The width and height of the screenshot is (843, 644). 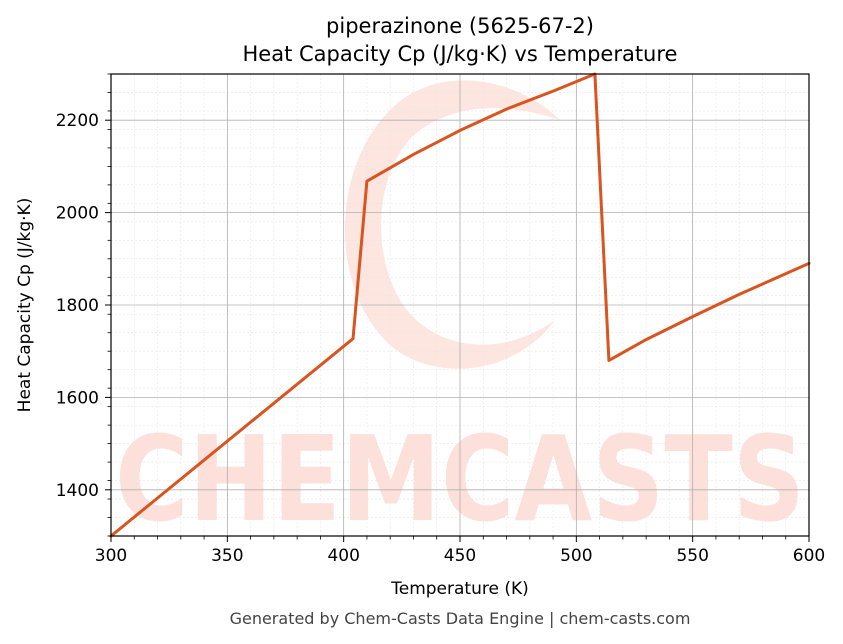 I want to click on y-tick-label: 2000, so click(x=77, y=214).